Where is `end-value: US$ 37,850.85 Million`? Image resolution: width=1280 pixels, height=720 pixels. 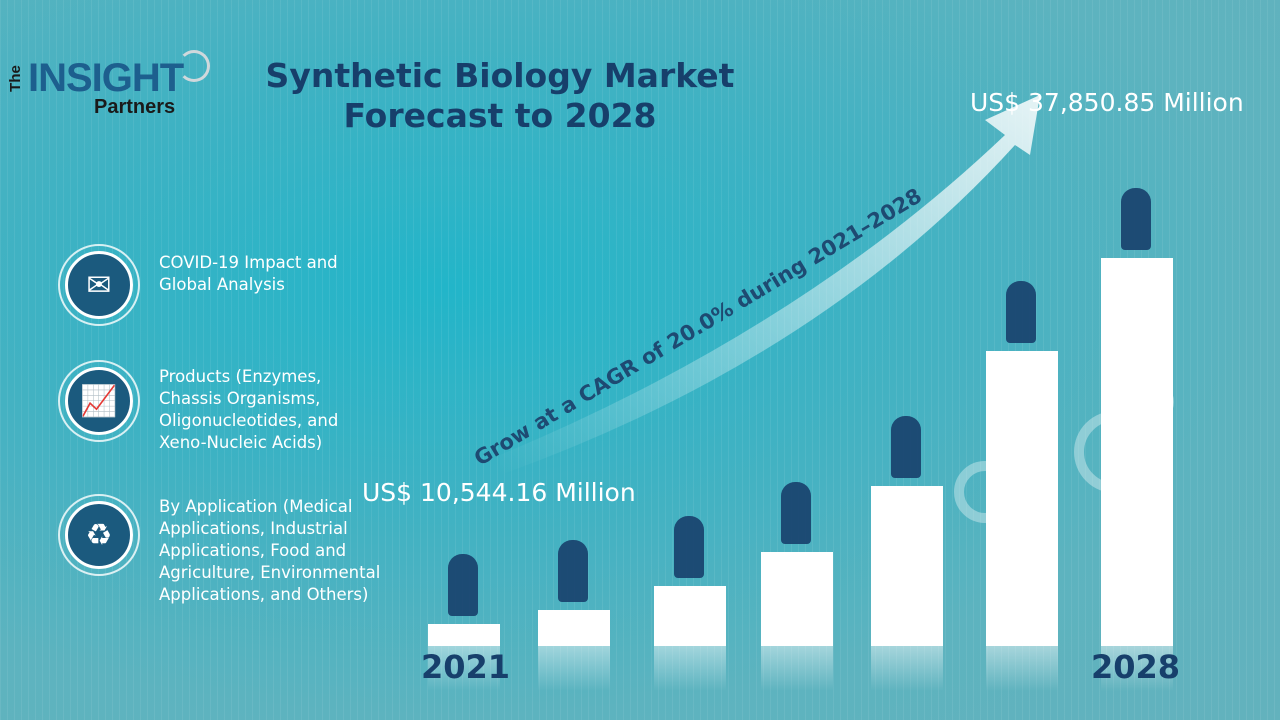 end-value: US$ 37,850.85 Million is located at coordinates (1107, 102).